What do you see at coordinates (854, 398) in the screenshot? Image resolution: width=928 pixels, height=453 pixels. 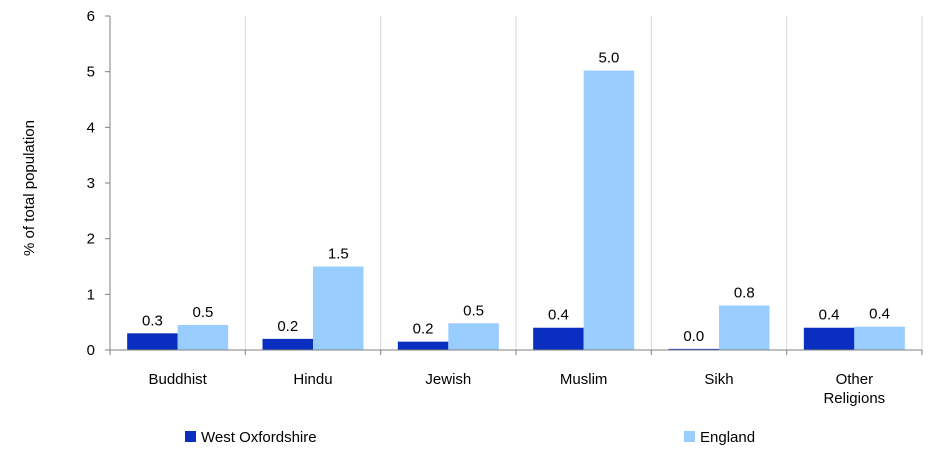 I see `category-label: Religions` at bounding box center [854, 398].